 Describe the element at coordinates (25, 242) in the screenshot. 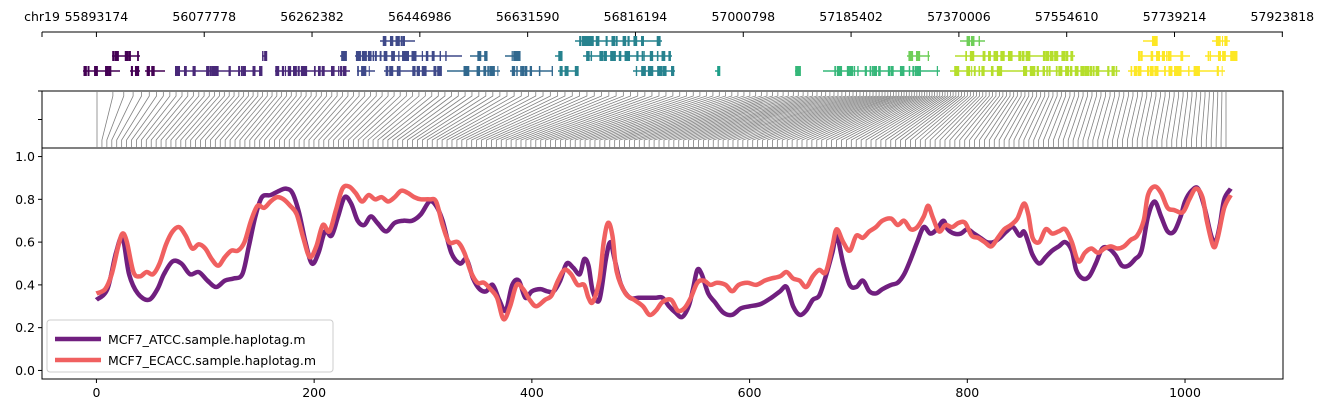

I see `y-tick-label: 0.6` at that location.